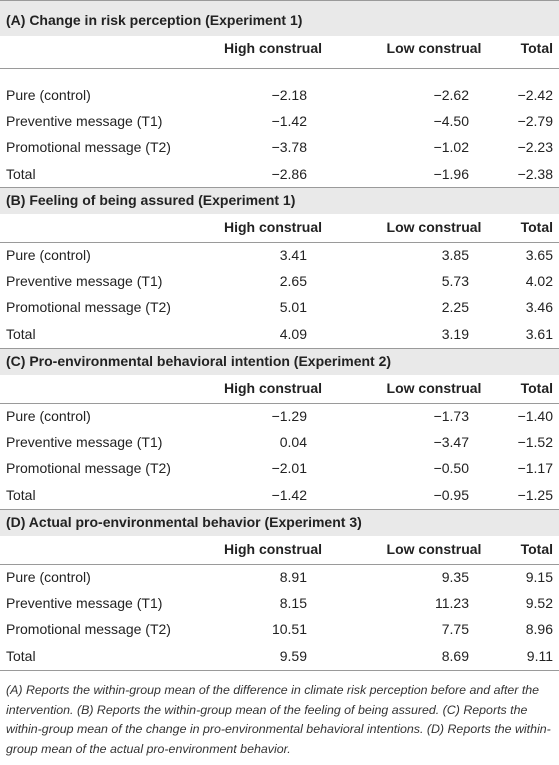  Describe the element at coordinates (451, 442) in the screenshot. I see `cell-value: −3.47` at that location.